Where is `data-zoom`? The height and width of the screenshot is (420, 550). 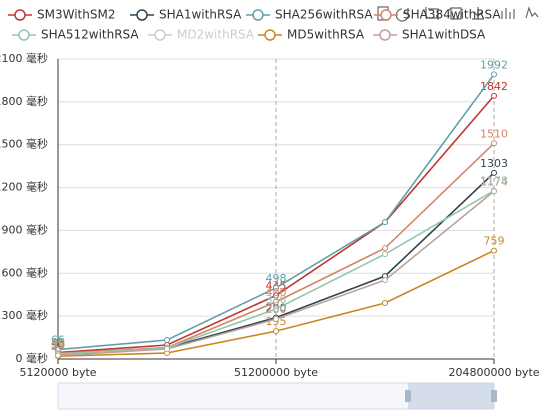 data-zoom is located at coordinates (277, 396).